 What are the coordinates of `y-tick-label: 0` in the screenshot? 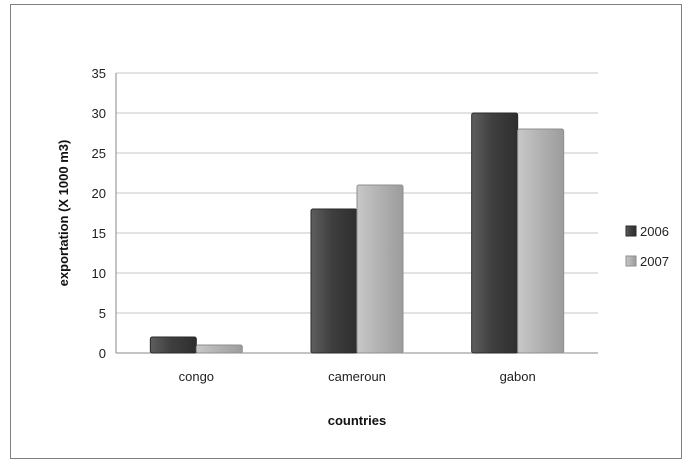 It's located at (102, 353).